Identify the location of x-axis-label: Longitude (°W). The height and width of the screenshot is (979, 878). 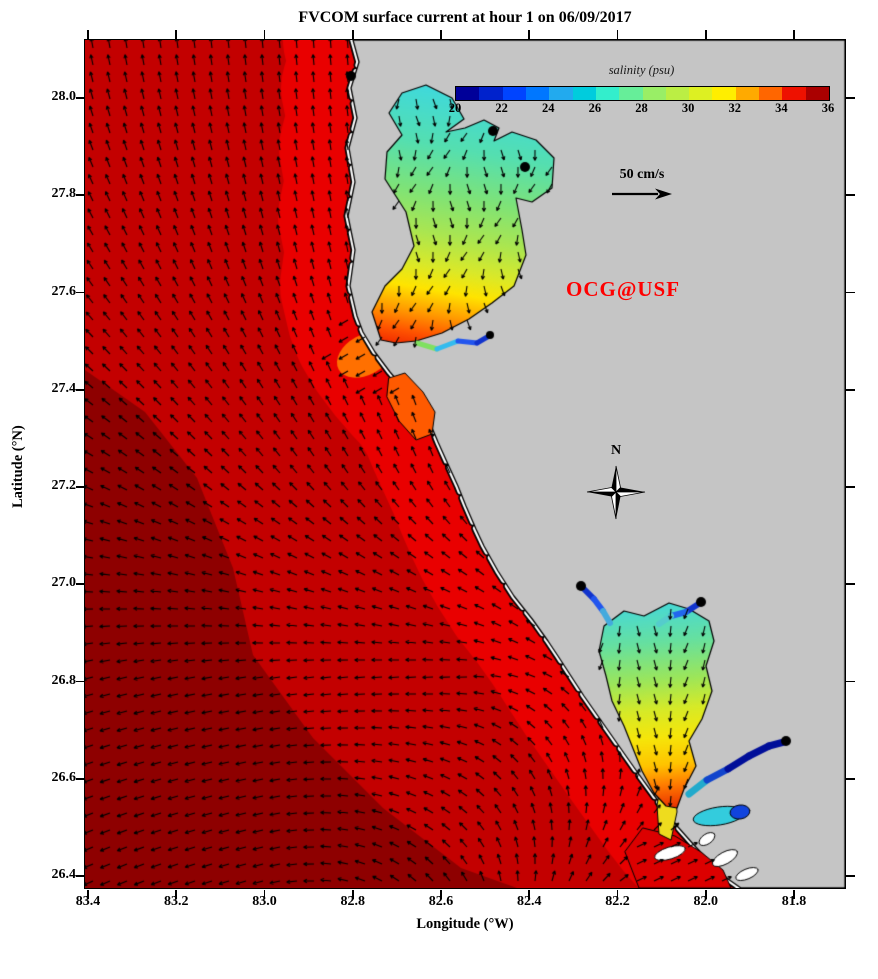
(465, 924).